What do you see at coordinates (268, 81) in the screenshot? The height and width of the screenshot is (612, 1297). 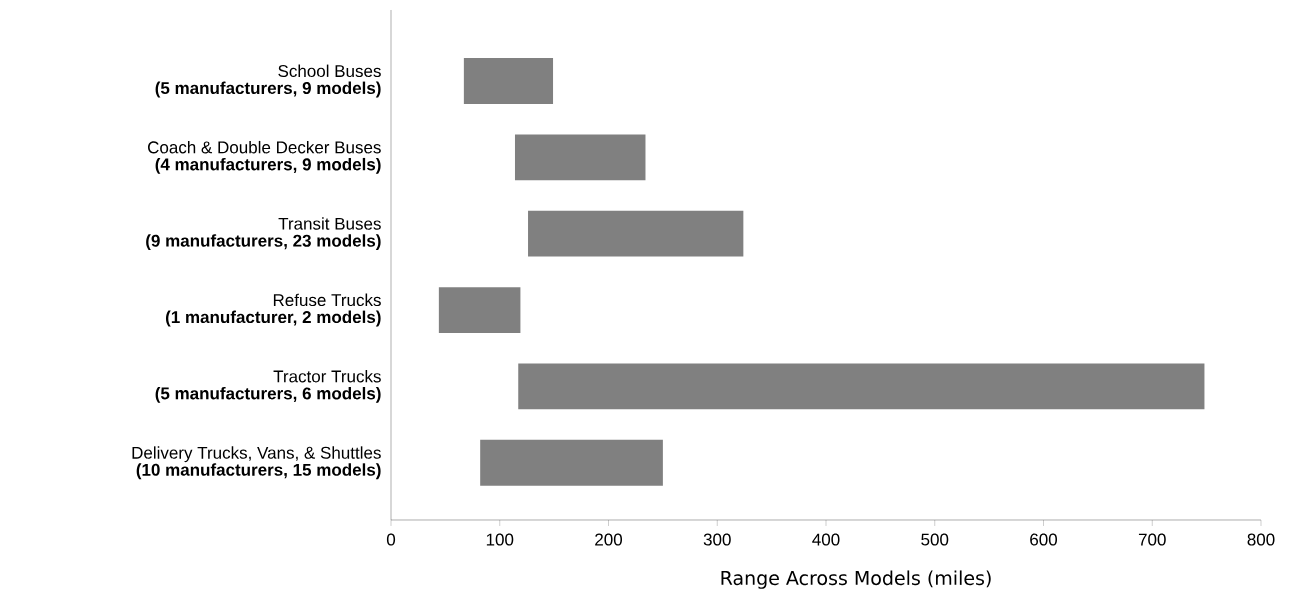 I see `y-tick-label: School Buses (5 manufacturers, 9 models)` at bounding box center [268, 81].